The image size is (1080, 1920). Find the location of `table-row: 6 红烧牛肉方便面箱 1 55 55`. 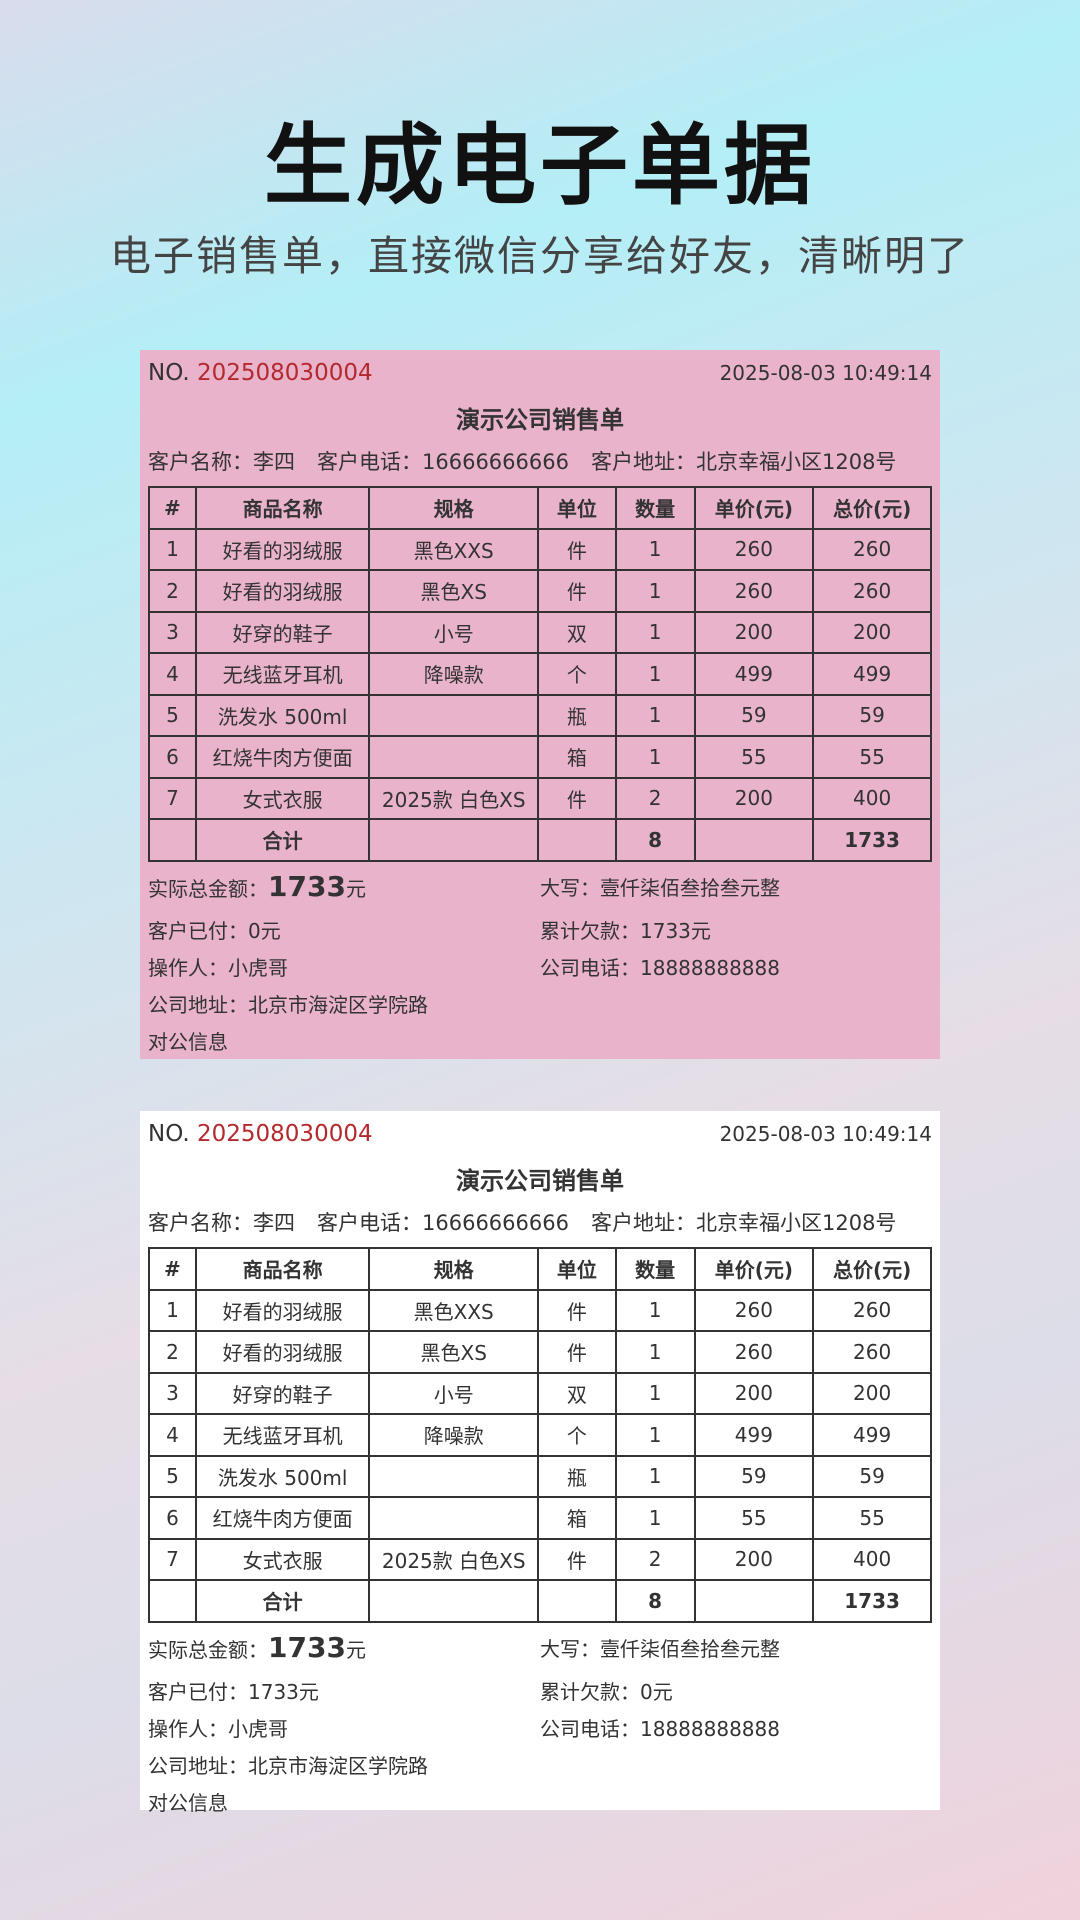

table-row: 6 红烧牛肉方便面箱 1 55 55 is located at coordinates (540, 757).